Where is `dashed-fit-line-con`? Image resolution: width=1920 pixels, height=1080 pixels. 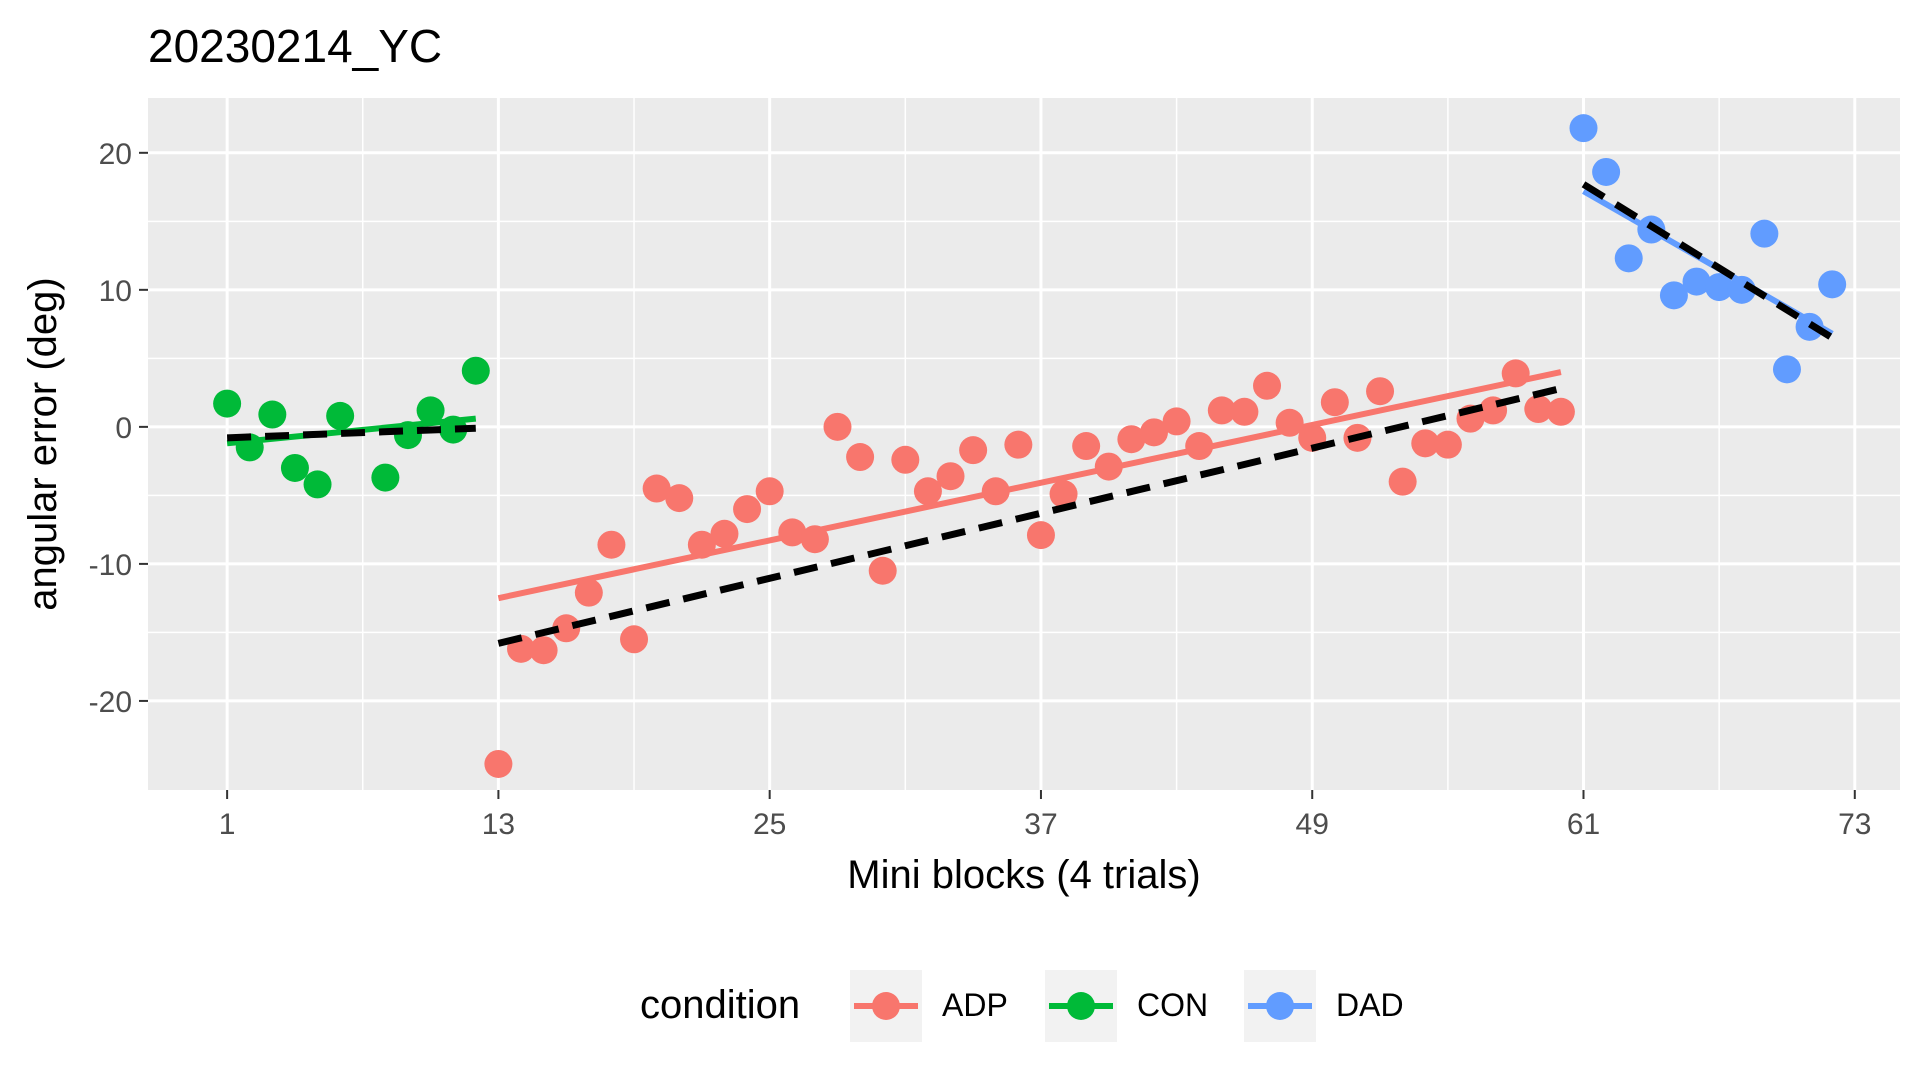 dashed-fit-line-con is located at coordinates (351, 433).